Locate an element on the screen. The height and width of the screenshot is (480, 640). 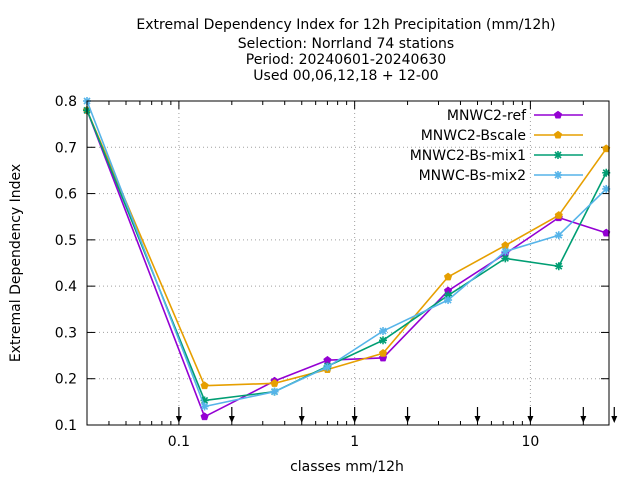
title-line-4: Used 00,06,12,18 + 12-00 is located at coordinates (345, 76).